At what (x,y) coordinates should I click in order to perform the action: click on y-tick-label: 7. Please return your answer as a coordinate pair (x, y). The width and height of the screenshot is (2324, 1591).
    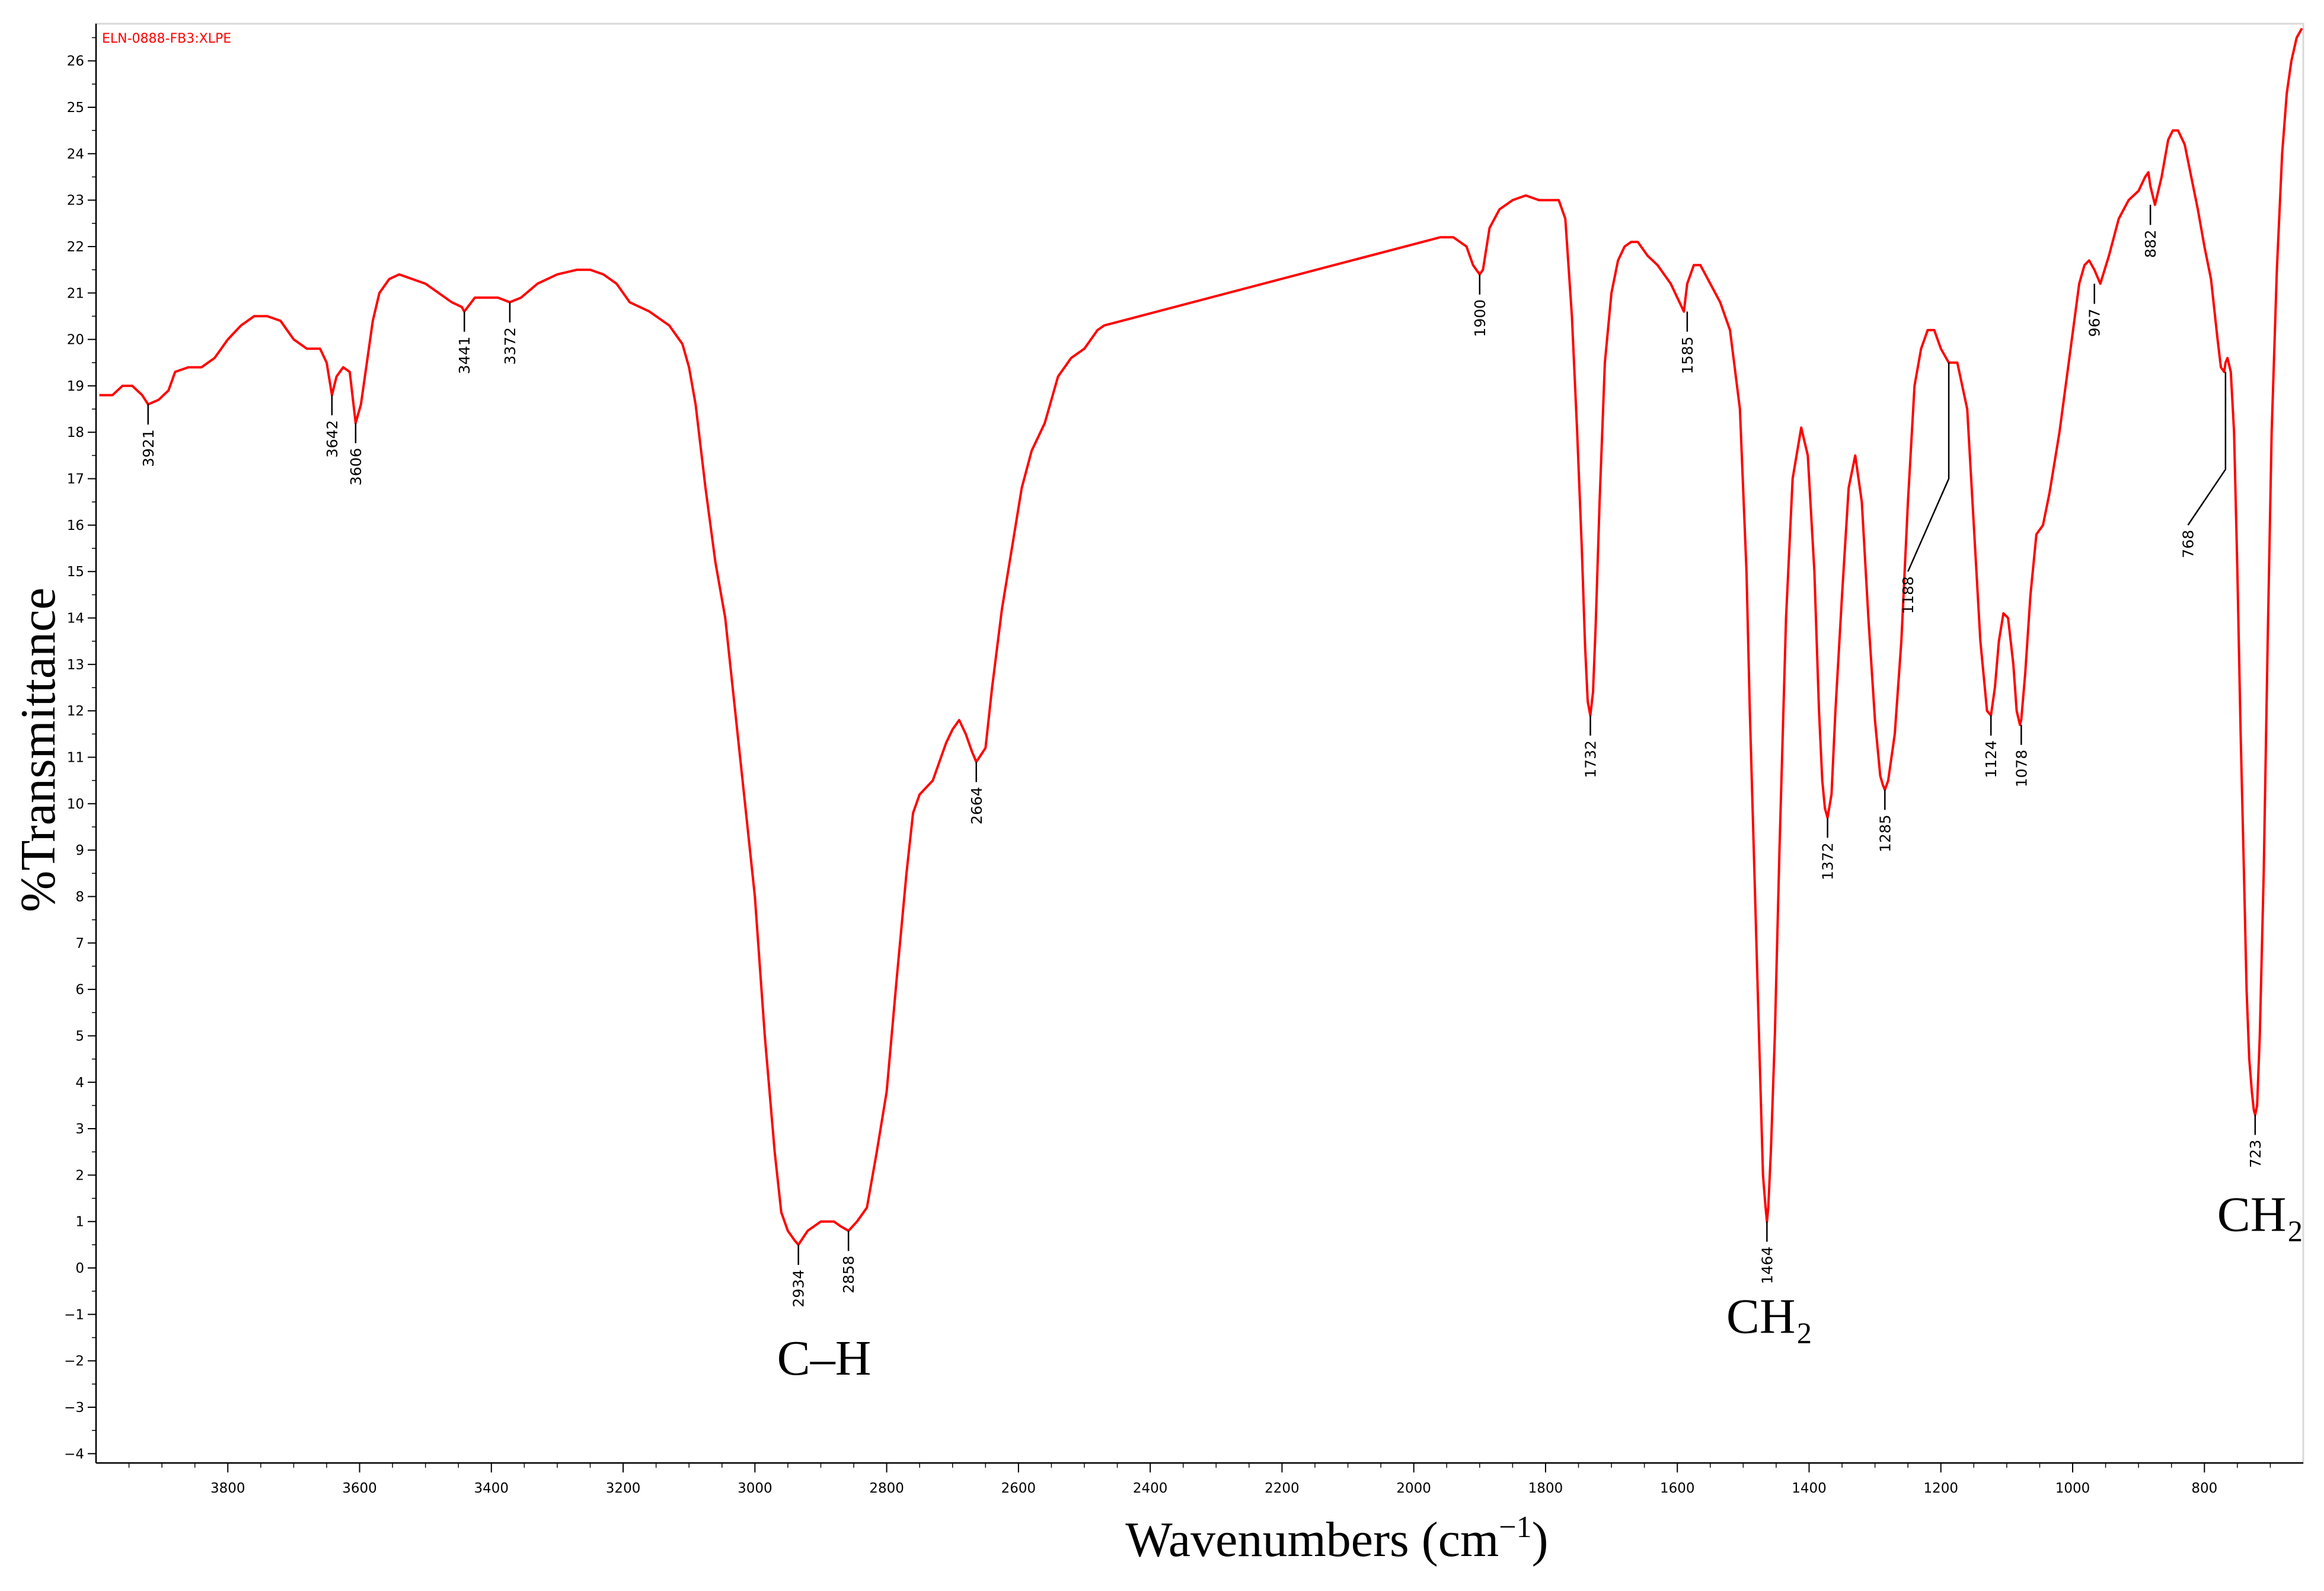
    Looking at the image, I should click on (80, 943).